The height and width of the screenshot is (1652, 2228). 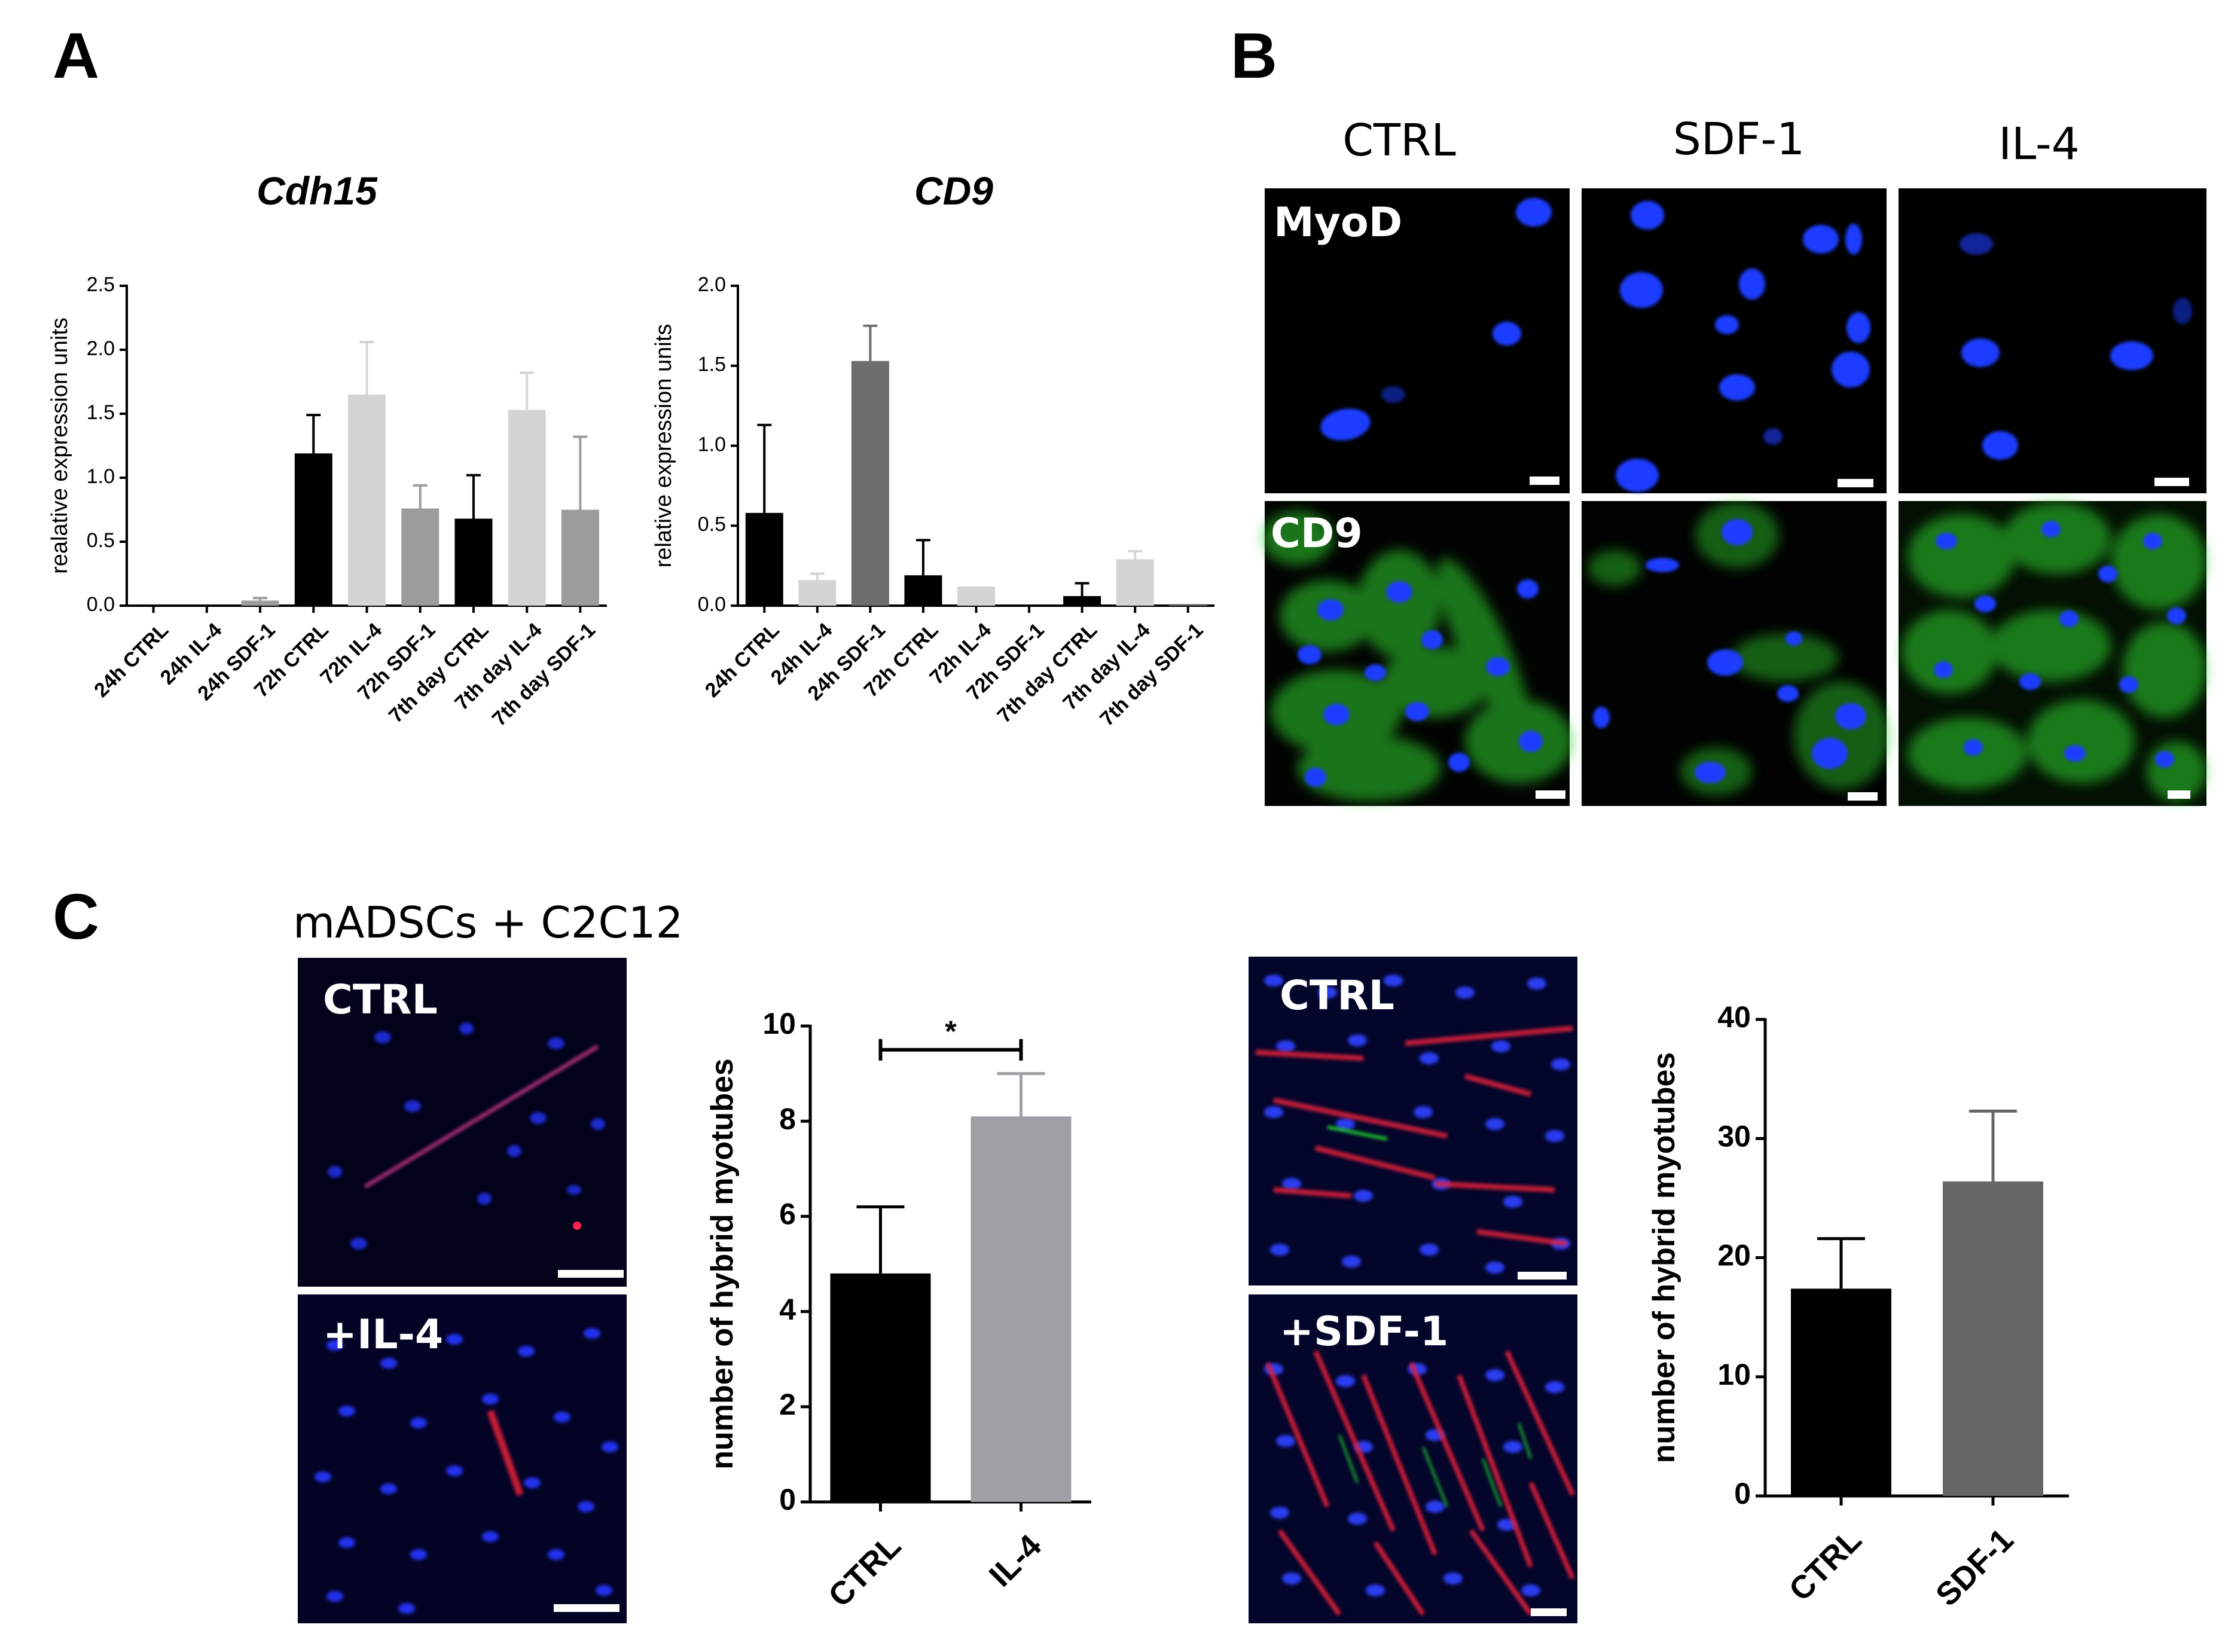 I want to click on micrograph-c-il4, so click(x=462, y=1458).